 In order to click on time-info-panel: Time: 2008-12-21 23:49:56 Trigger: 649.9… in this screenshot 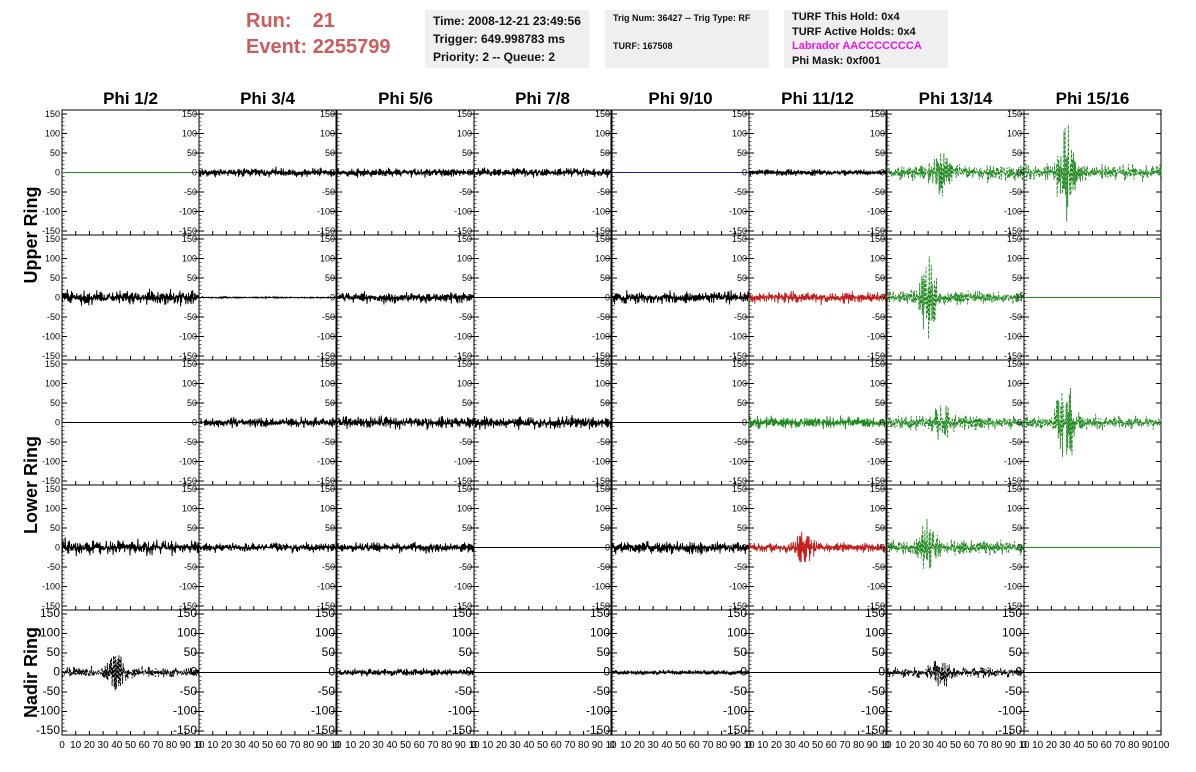, I will do `click(507, 39)`.